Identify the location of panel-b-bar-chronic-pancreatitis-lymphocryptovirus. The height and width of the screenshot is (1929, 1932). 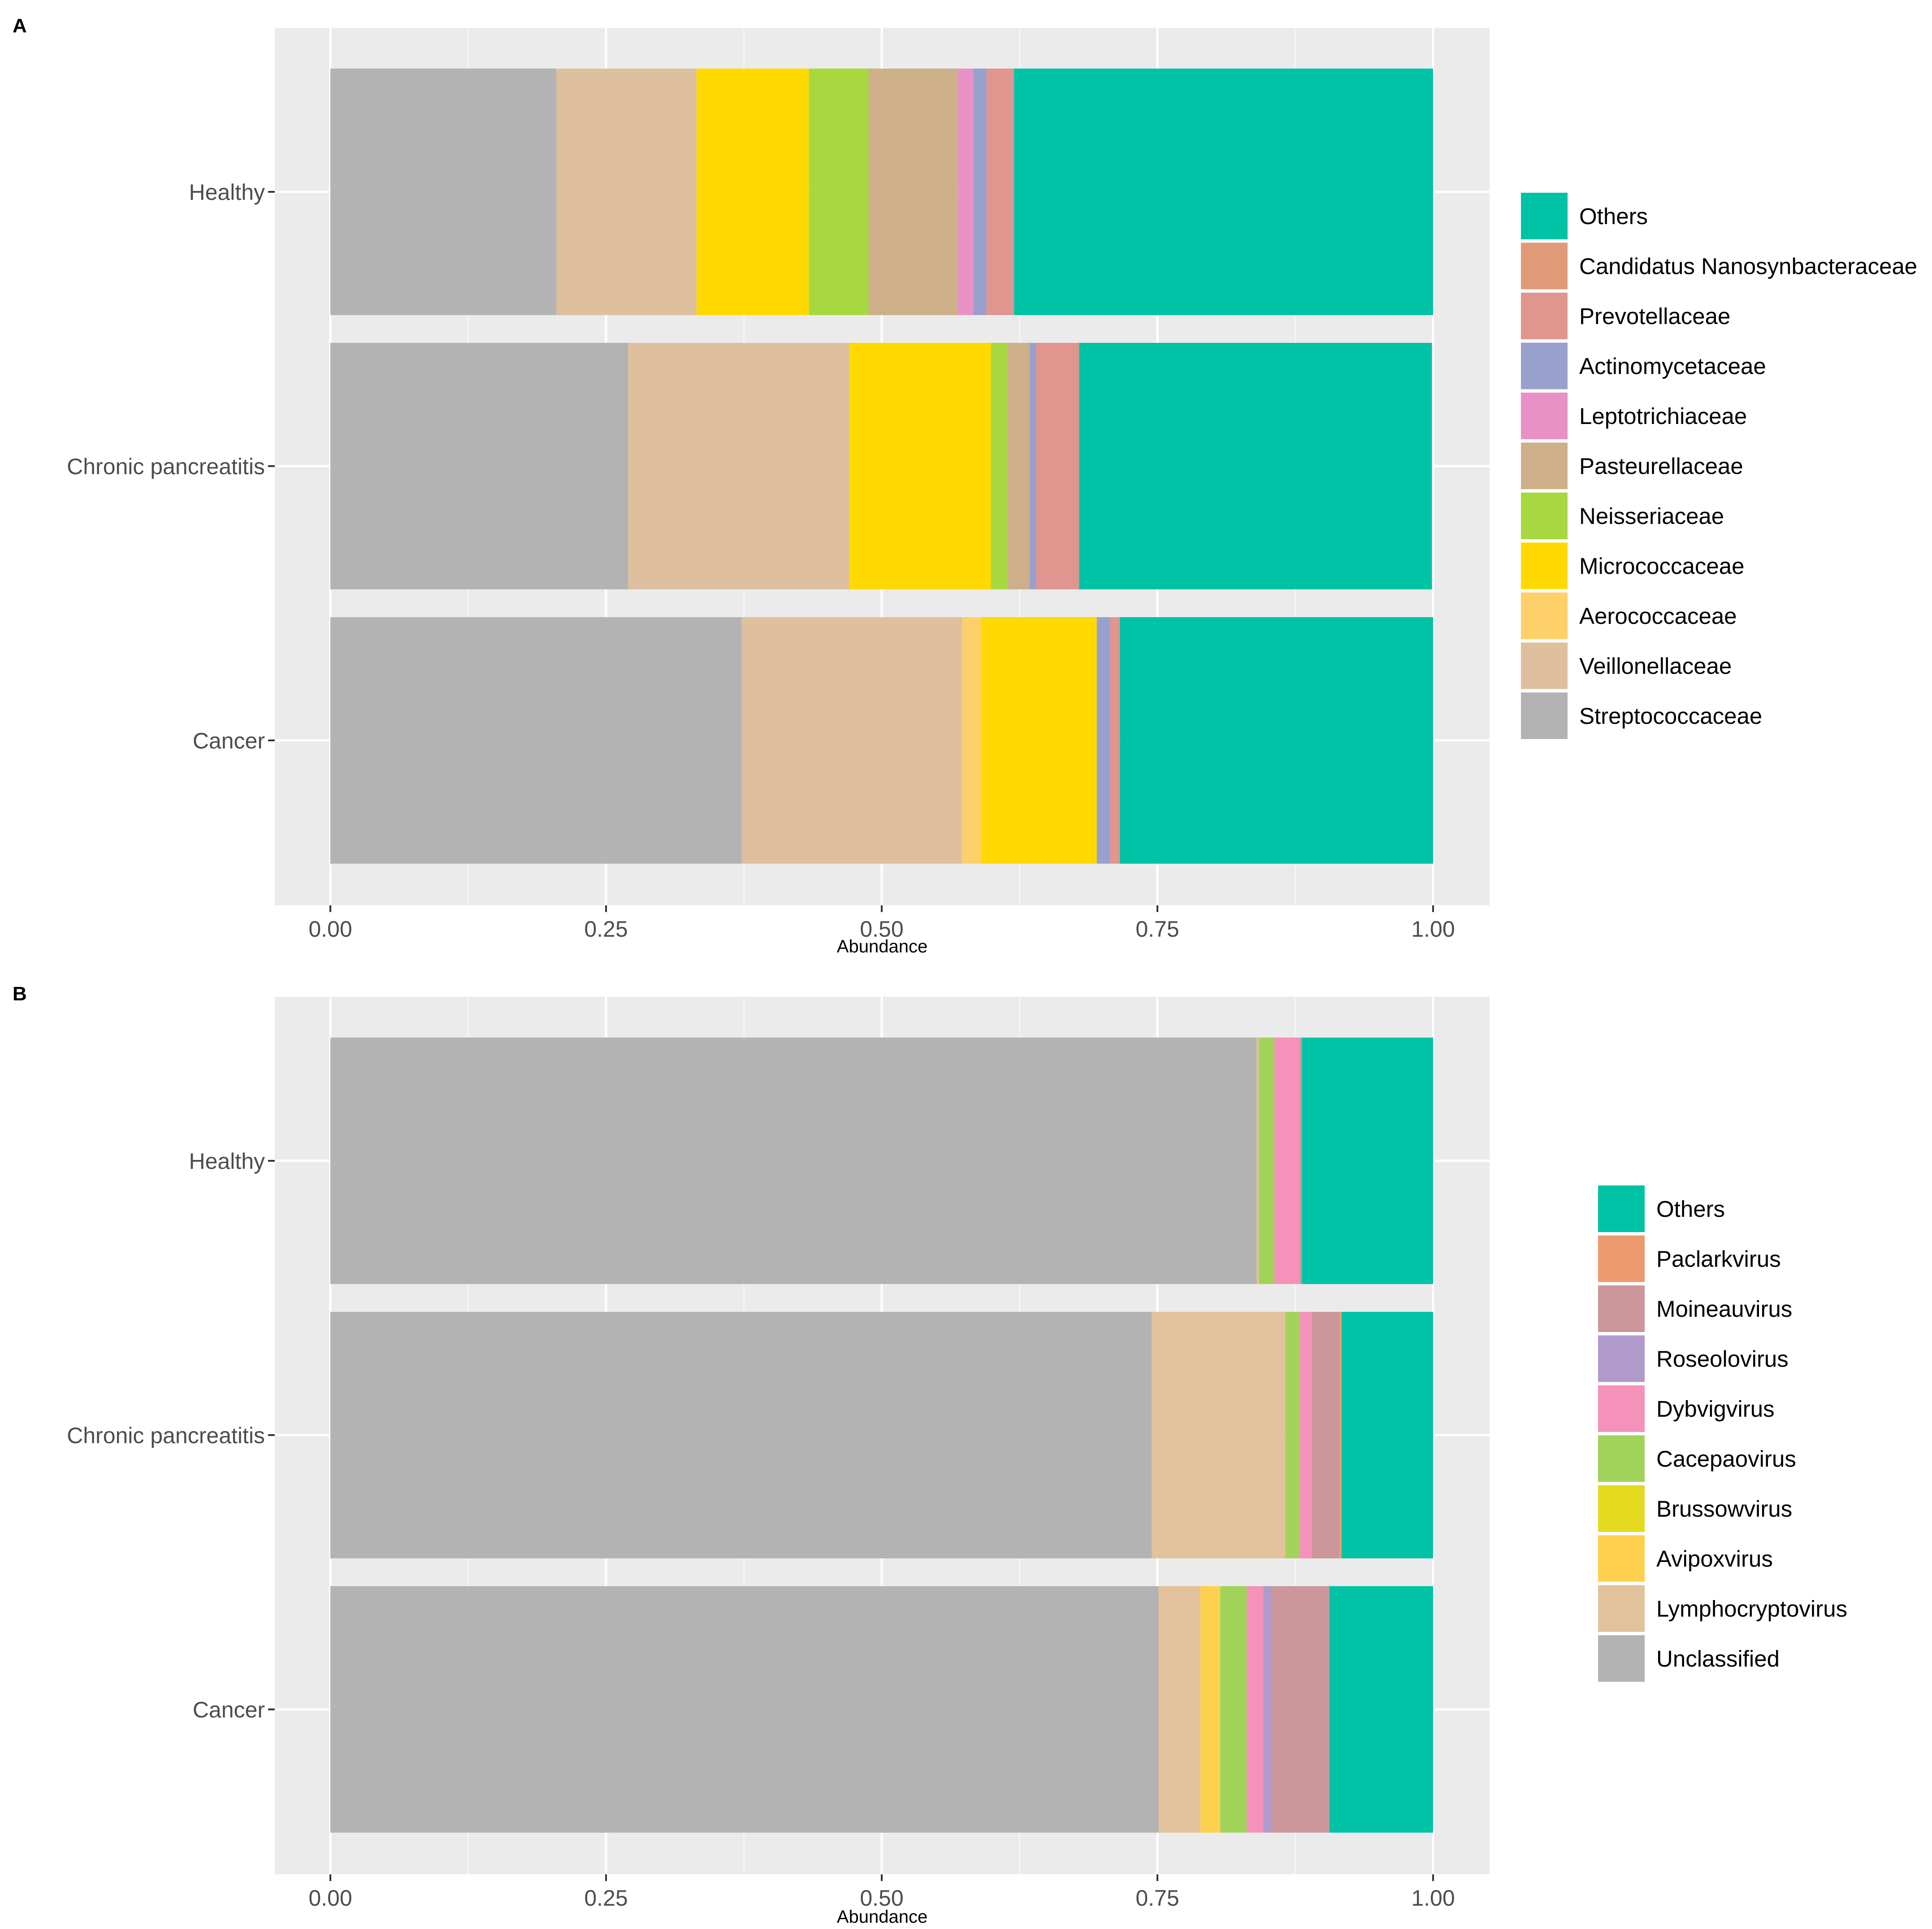
(1219, 1435).